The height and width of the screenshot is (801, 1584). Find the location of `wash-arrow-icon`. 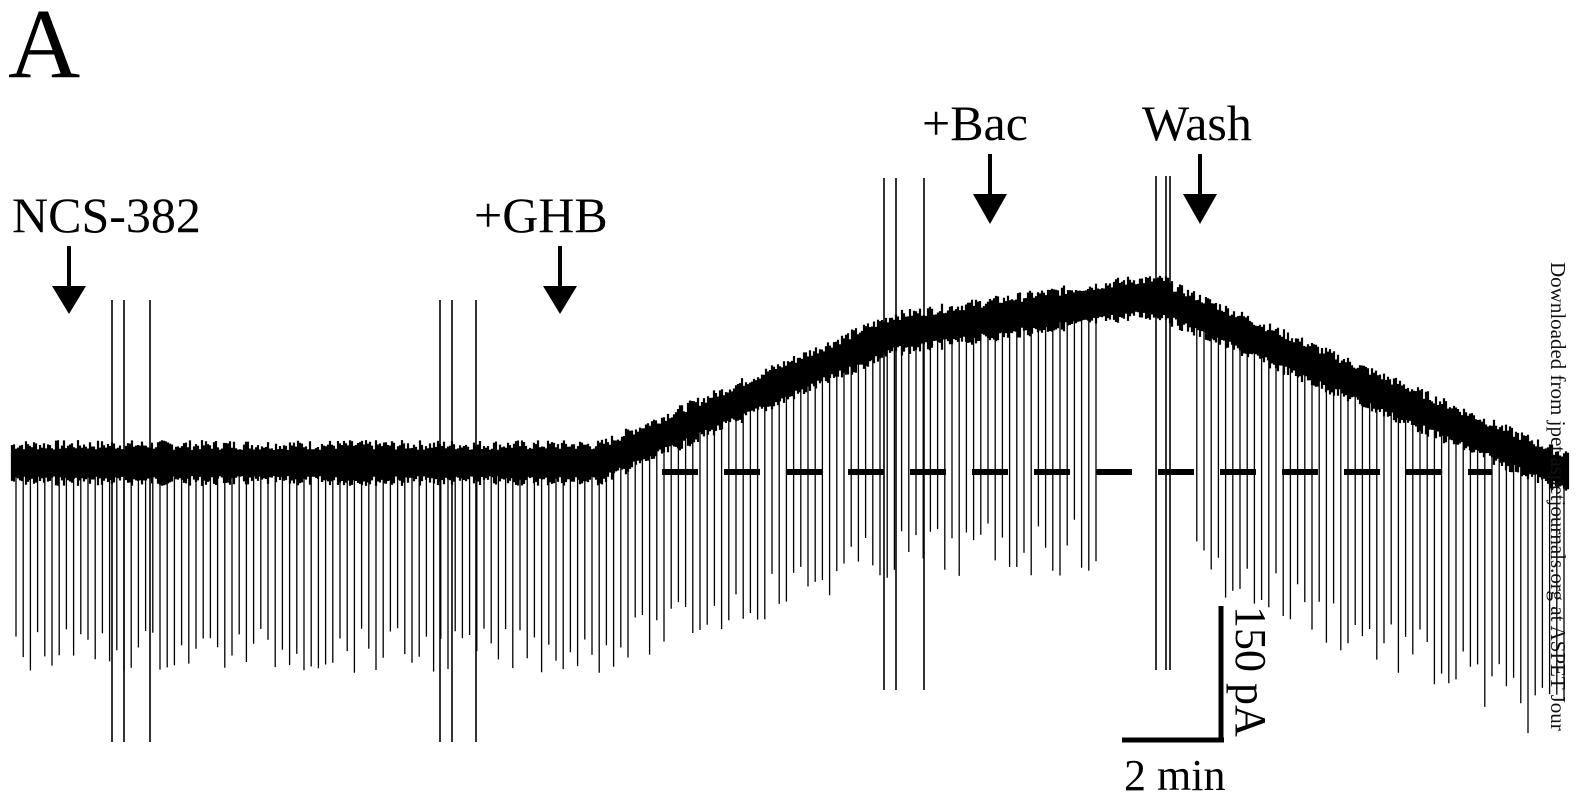

wash-arrow-icon is located at coordinates (1200, 189).